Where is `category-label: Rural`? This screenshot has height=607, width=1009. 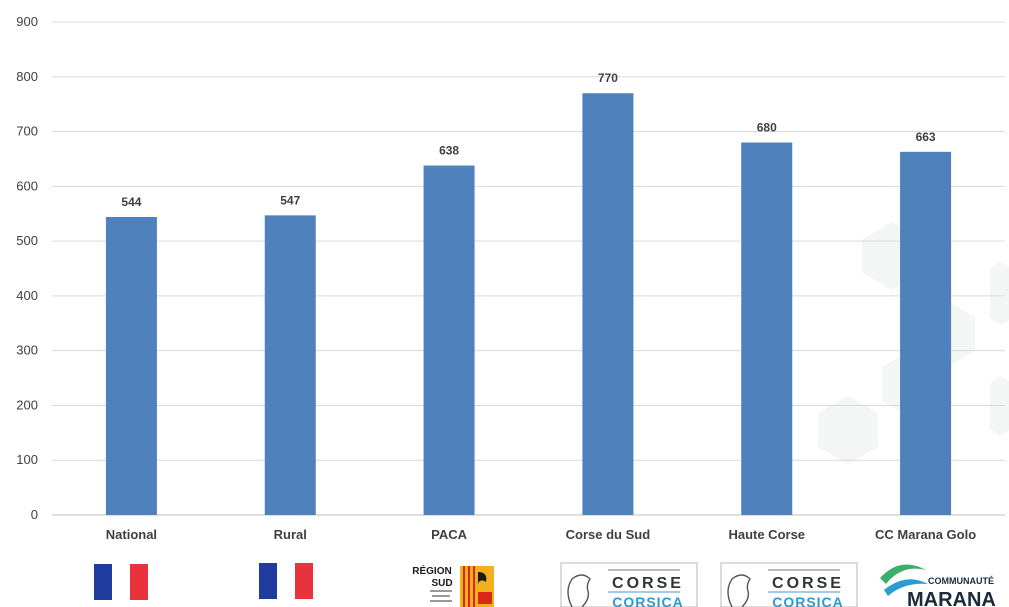 category-label: Rural is located at coordinates (290, 534).